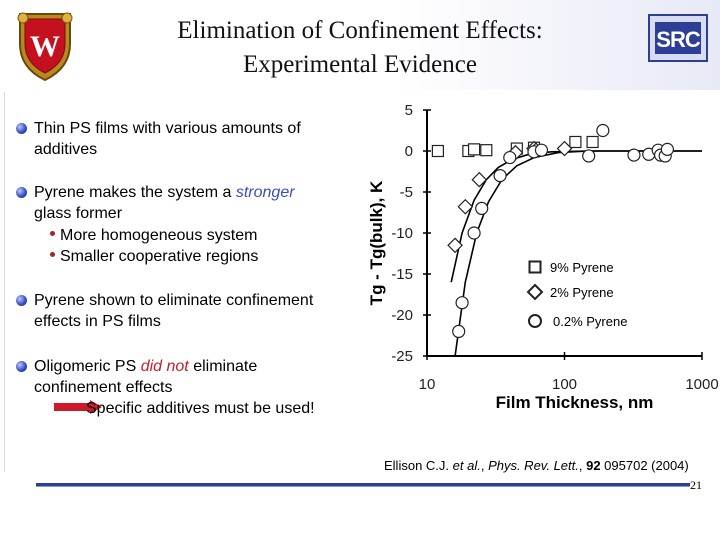 The image size is (720, 540). What do you see at coordinates (174, 300) in the screenshot?
I see `bullet-text: Pyrene shown to eliminate confinement` at bounding box center [174, 300].